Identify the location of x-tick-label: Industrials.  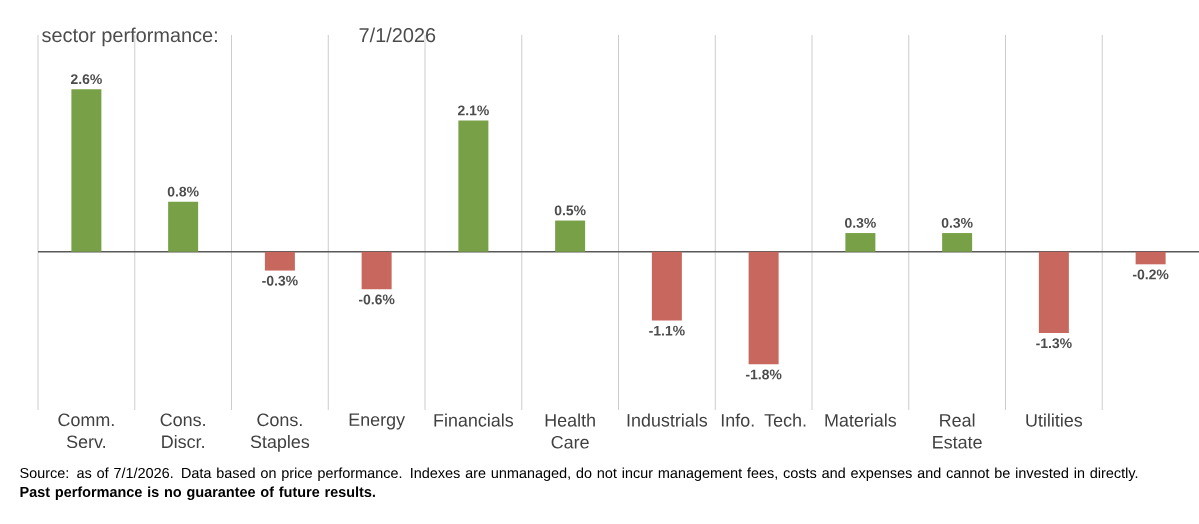
(667, 420).